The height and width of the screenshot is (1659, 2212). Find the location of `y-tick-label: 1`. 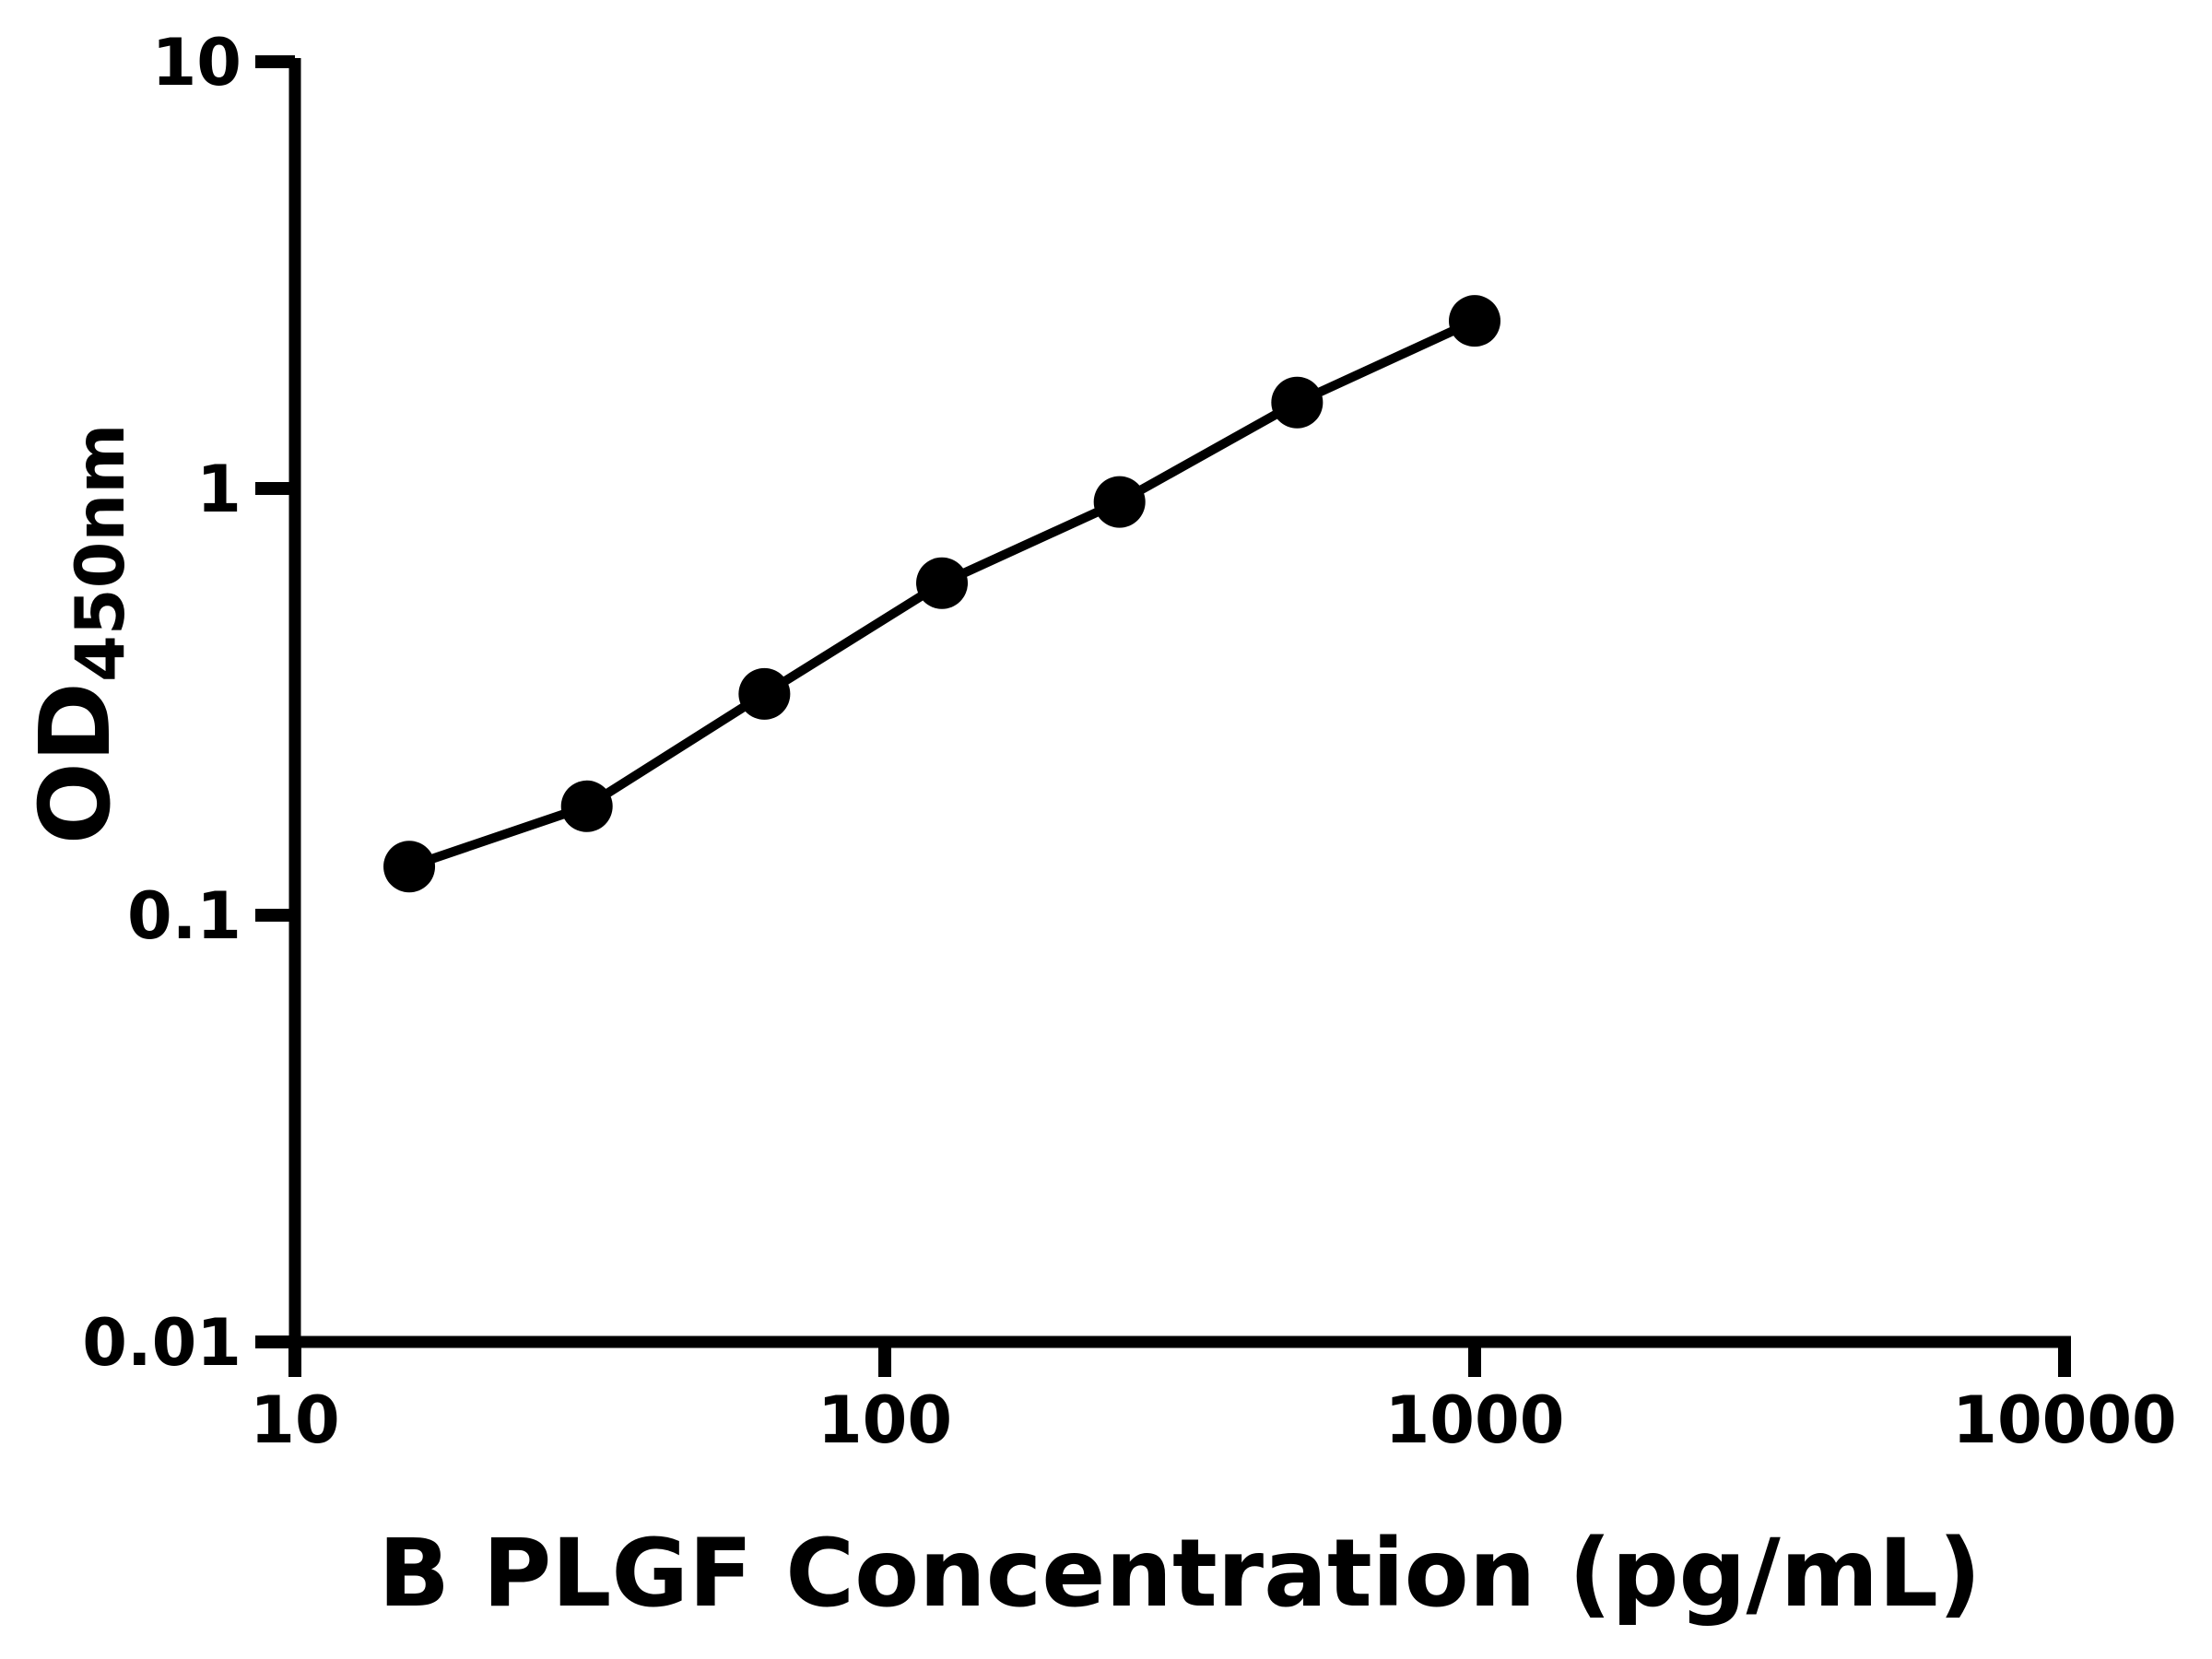

y-tick-label: 1 is located at coordinates (218, 489).